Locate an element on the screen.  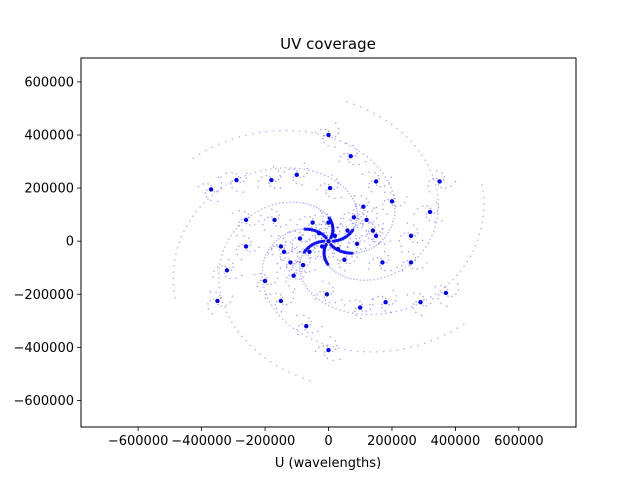
y-axis-ticks: −600000 −400000 −200000 0 200000 400000 600000 is located at coordinates (47, 242).